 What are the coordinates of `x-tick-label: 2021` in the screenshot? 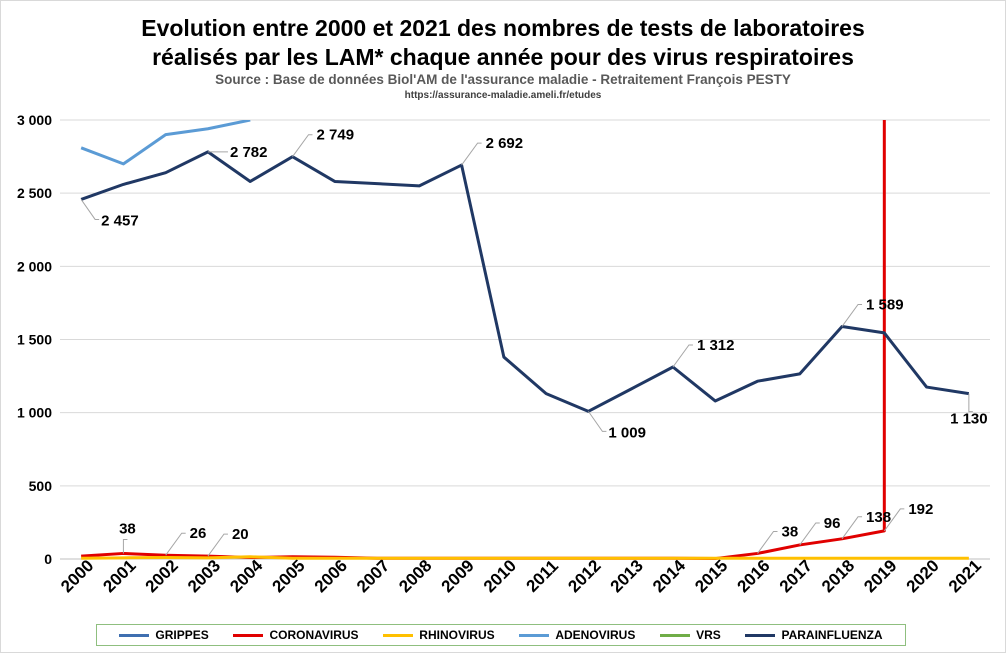 It's located at (965, 576).